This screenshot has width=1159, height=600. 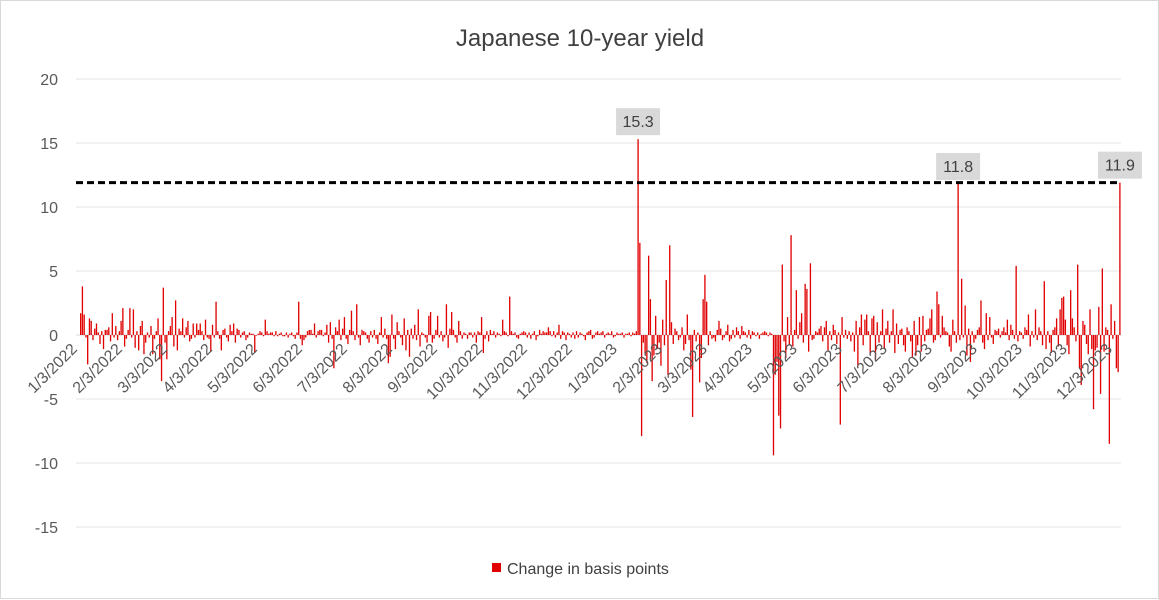 What do you see at coordinates (638, 122) in the screenshot?
I see `data-label-box` at bounding box center [638, 122].